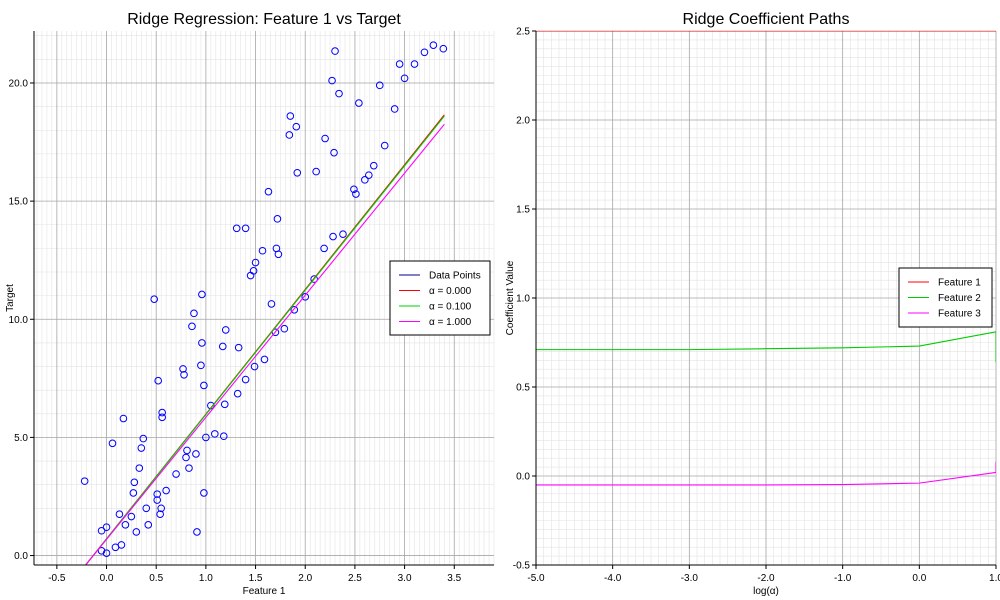 The image size is (1000, 600). What do you see at coordinates (305, 578) in the screenshot?
I see `x-tick-label: 2.0` at bounding box center [305, 578].